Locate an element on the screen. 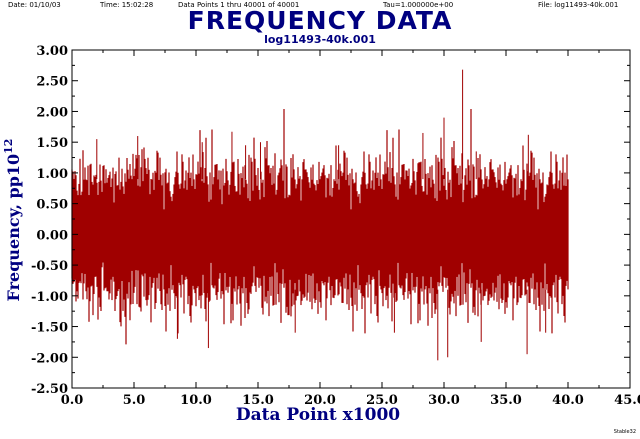  y-tick-label: 2.00 is located at coordinates (52, 112).